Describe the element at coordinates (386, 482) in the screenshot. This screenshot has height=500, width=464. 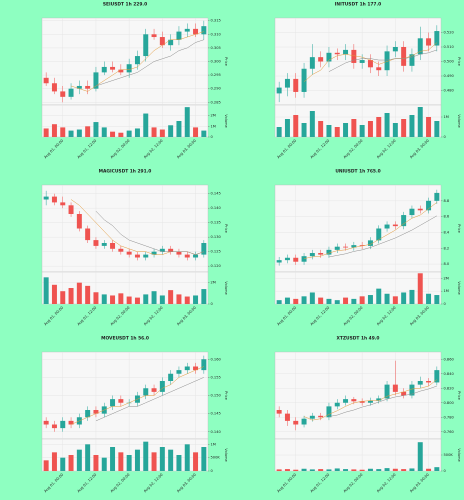
I see `x-tick-label: Aug 02, 12:00` at that location.